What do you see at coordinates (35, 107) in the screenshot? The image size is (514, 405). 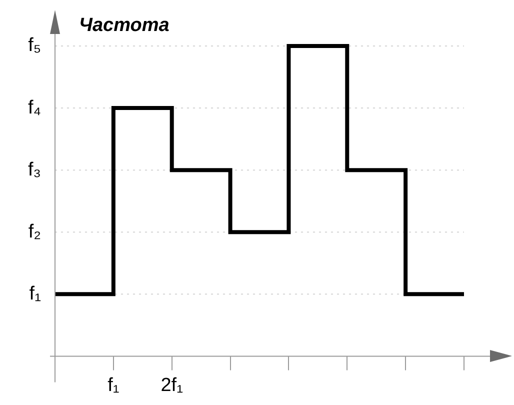 I see `ref-line-label: f₄` at bounding box center [35, 107].